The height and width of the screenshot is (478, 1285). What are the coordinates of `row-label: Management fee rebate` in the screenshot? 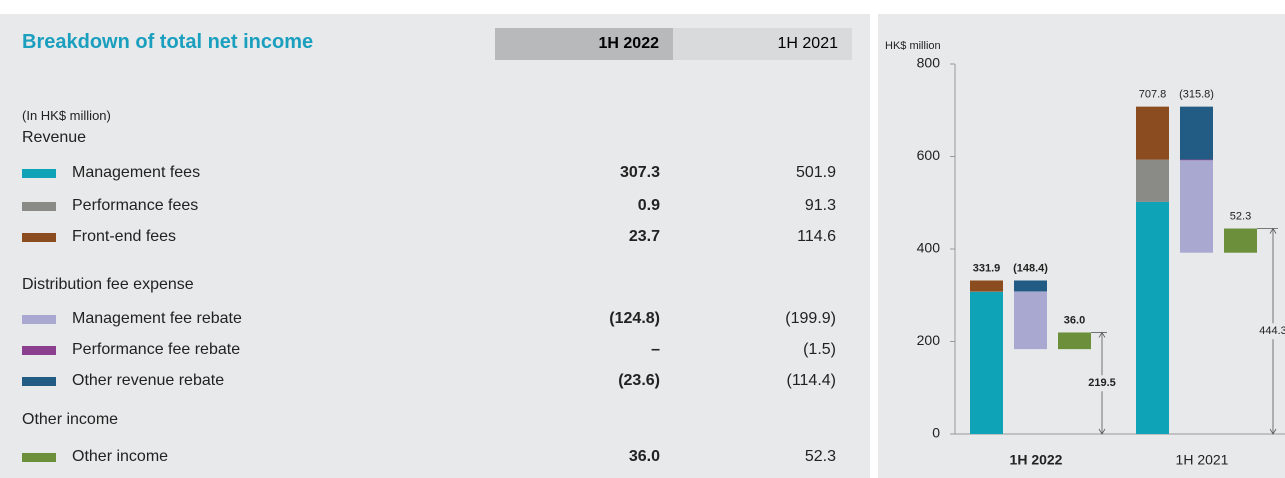 It's located at (157, 318).